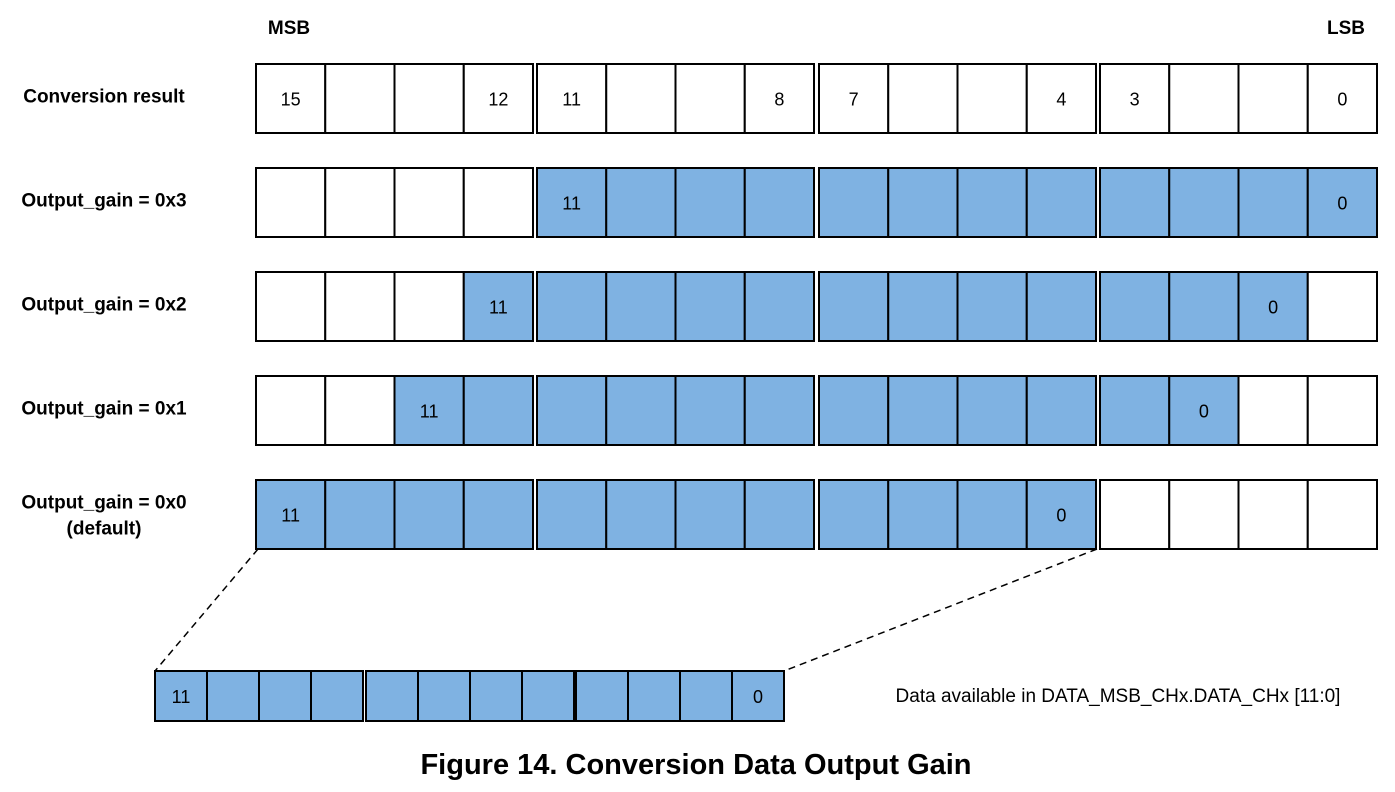  What do you see at coordinates (206, 610) in the screenshot?
I see `expansion-line-left` at bounding box center [206, 610].